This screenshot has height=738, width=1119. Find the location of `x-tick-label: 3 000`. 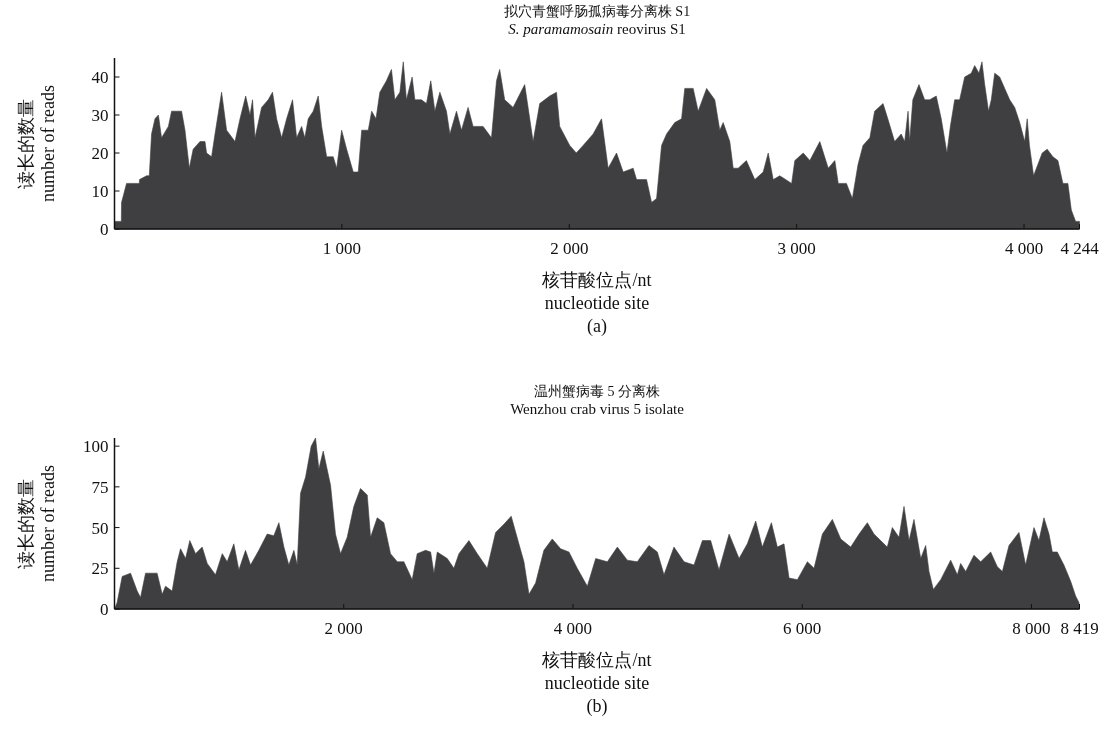

x-tick-label: 3 000 is located at coordinates (796, 248).